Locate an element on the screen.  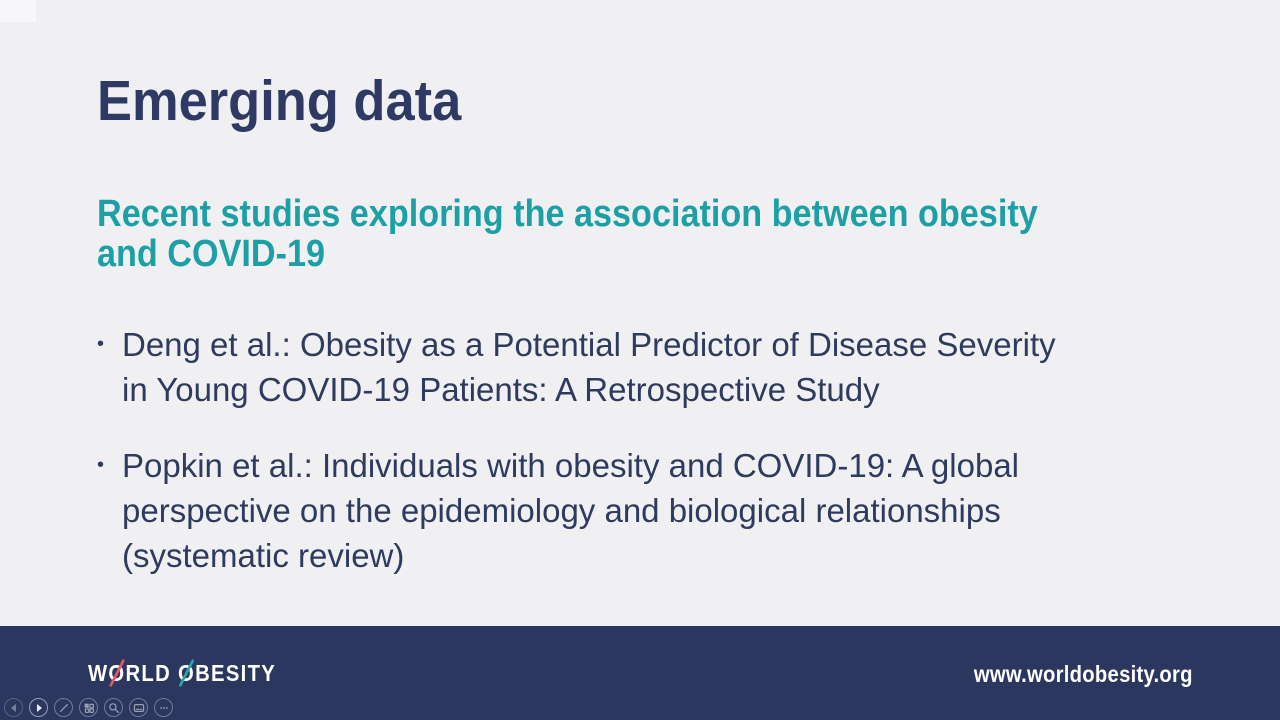
presenter-controls is located at coordinates (88, 707).